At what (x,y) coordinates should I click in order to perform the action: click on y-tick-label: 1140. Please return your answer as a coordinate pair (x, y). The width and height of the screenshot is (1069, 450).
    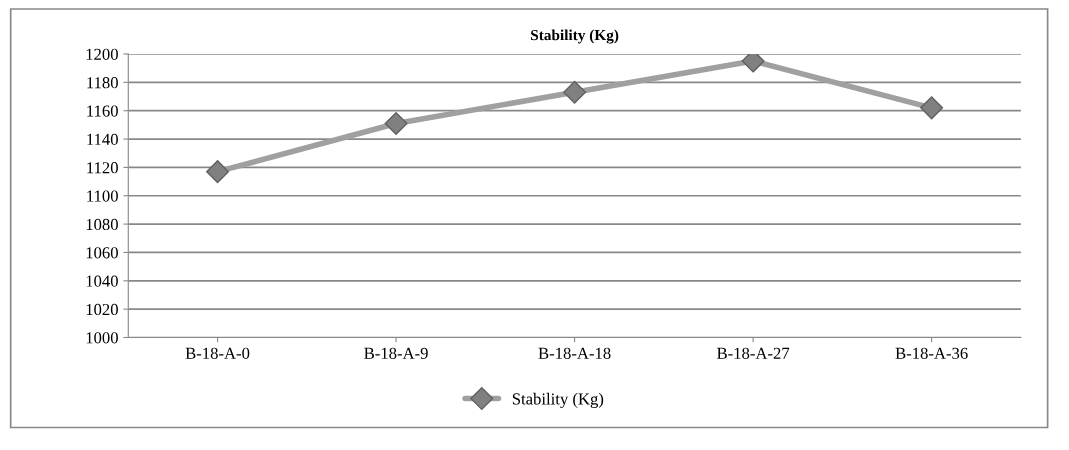
    Looking at the image, I should click on (102, 139).